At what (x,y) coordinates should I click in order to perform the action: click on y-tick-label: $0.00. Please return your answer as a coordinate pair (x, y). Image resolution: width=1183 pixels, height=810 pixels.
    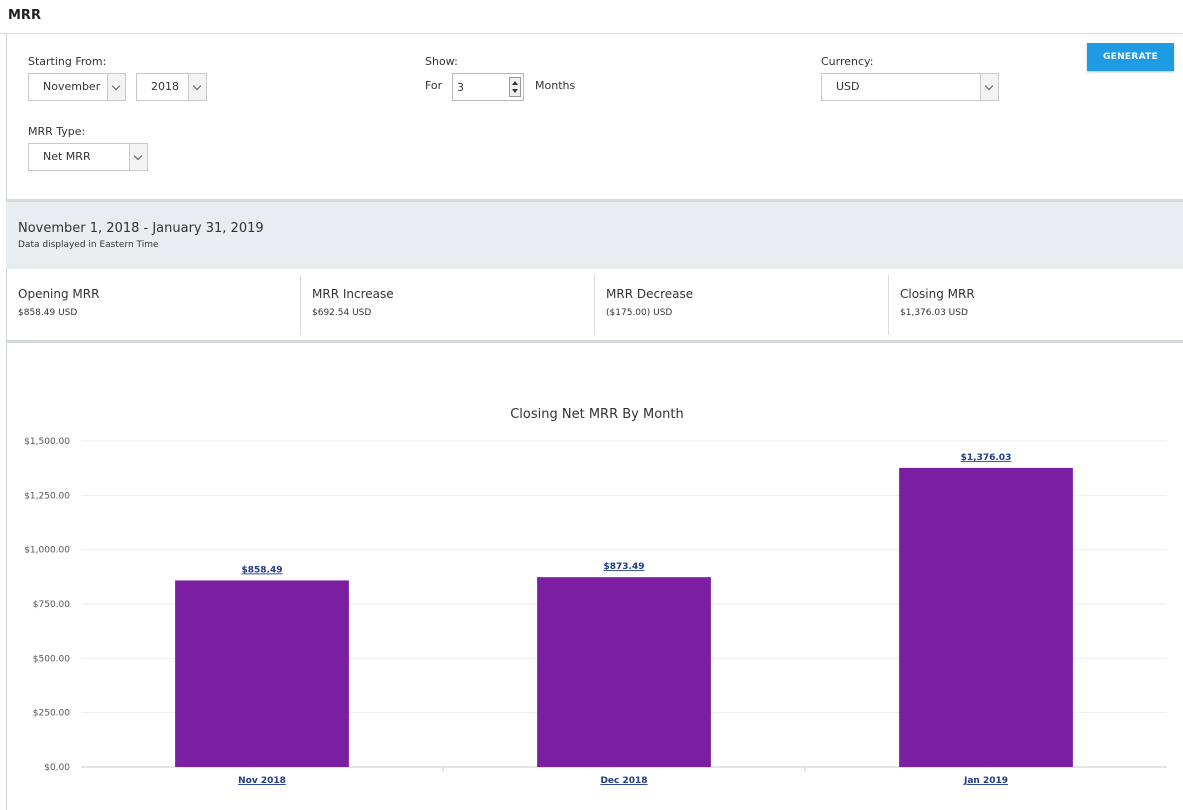
    Looking at the image, I should click on (57, 768).